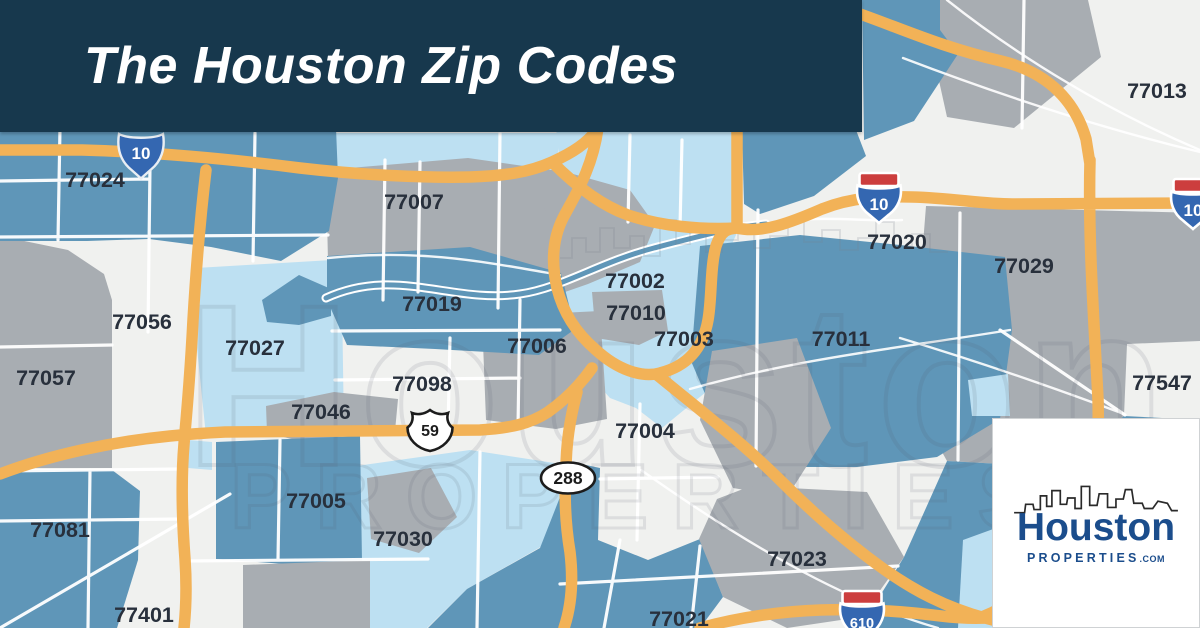 This screenshot has width=1200, height=628. I want to click on region-i69-wedge, so click(804, 172).